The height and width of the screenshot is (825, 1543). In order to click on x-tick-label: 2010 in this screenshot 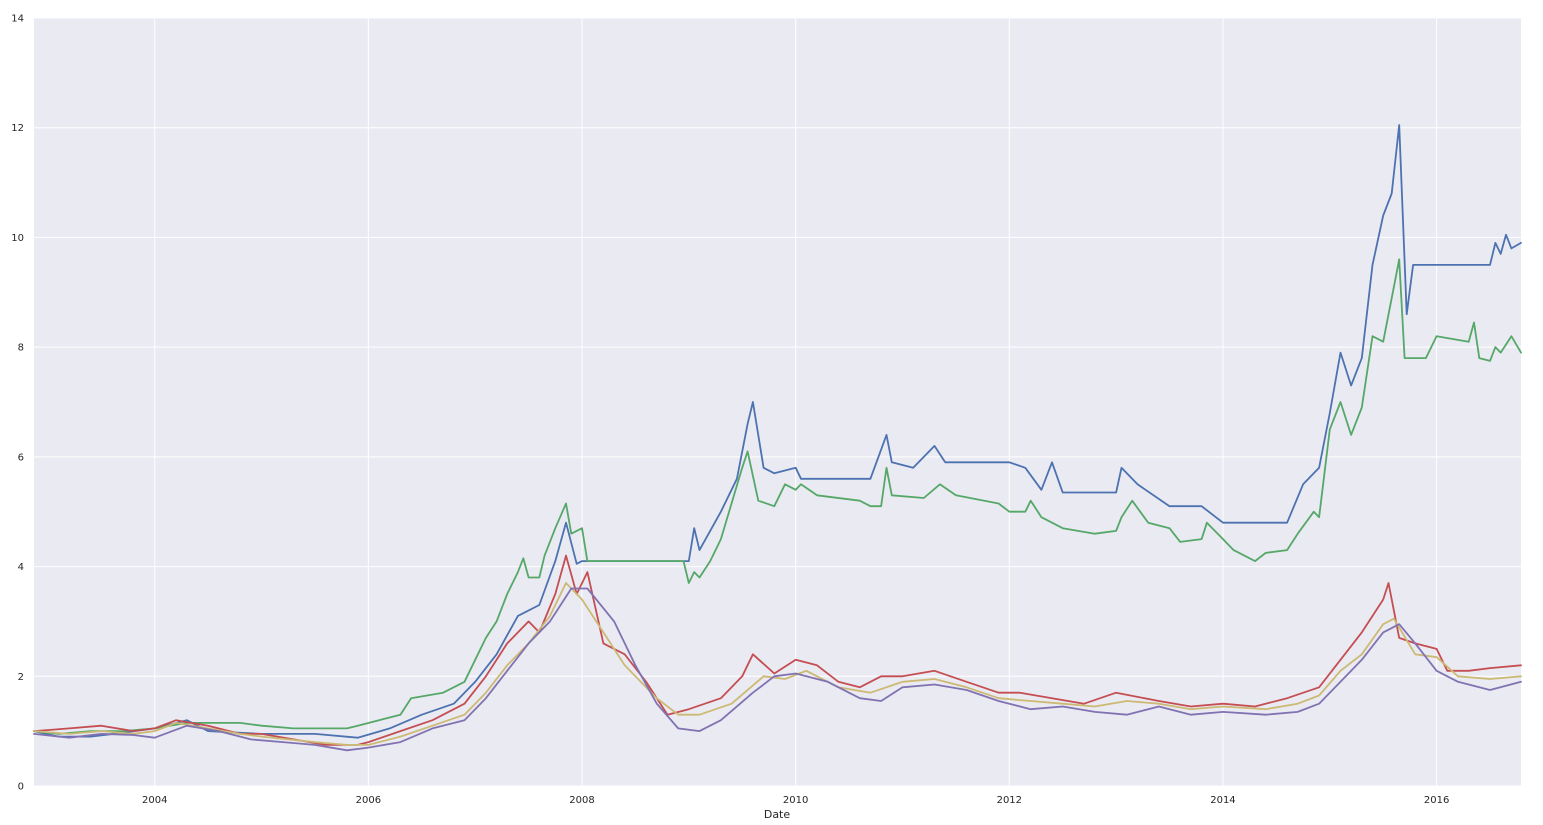, I will do `click(795, 800)`.